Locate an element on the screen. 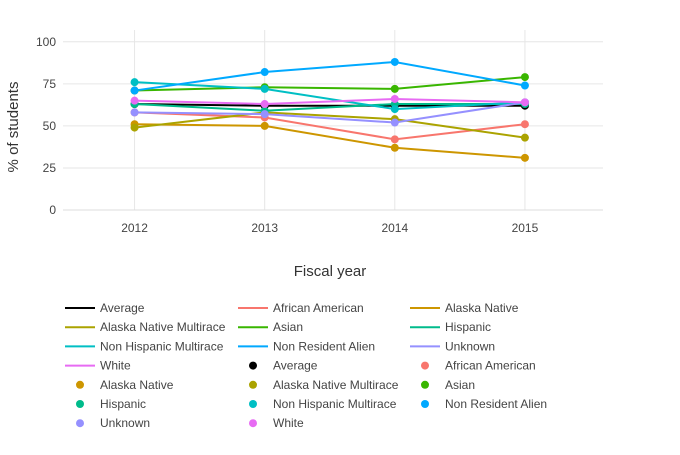 The image size is (680, 455). x-axis-label: Fiscal year is located at coordinates (330, 271).